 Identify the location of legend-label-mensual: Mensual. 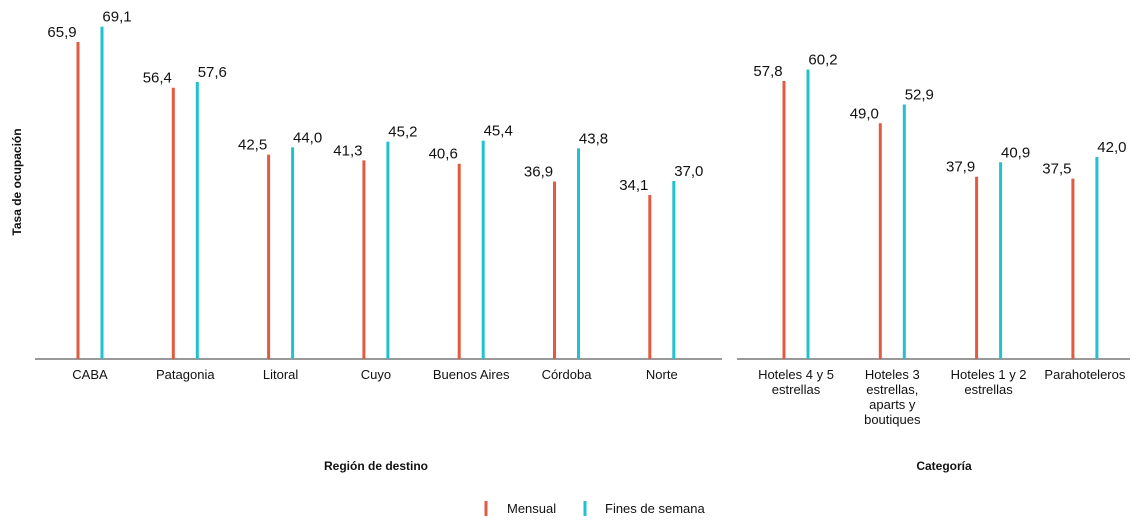
(531, 508).